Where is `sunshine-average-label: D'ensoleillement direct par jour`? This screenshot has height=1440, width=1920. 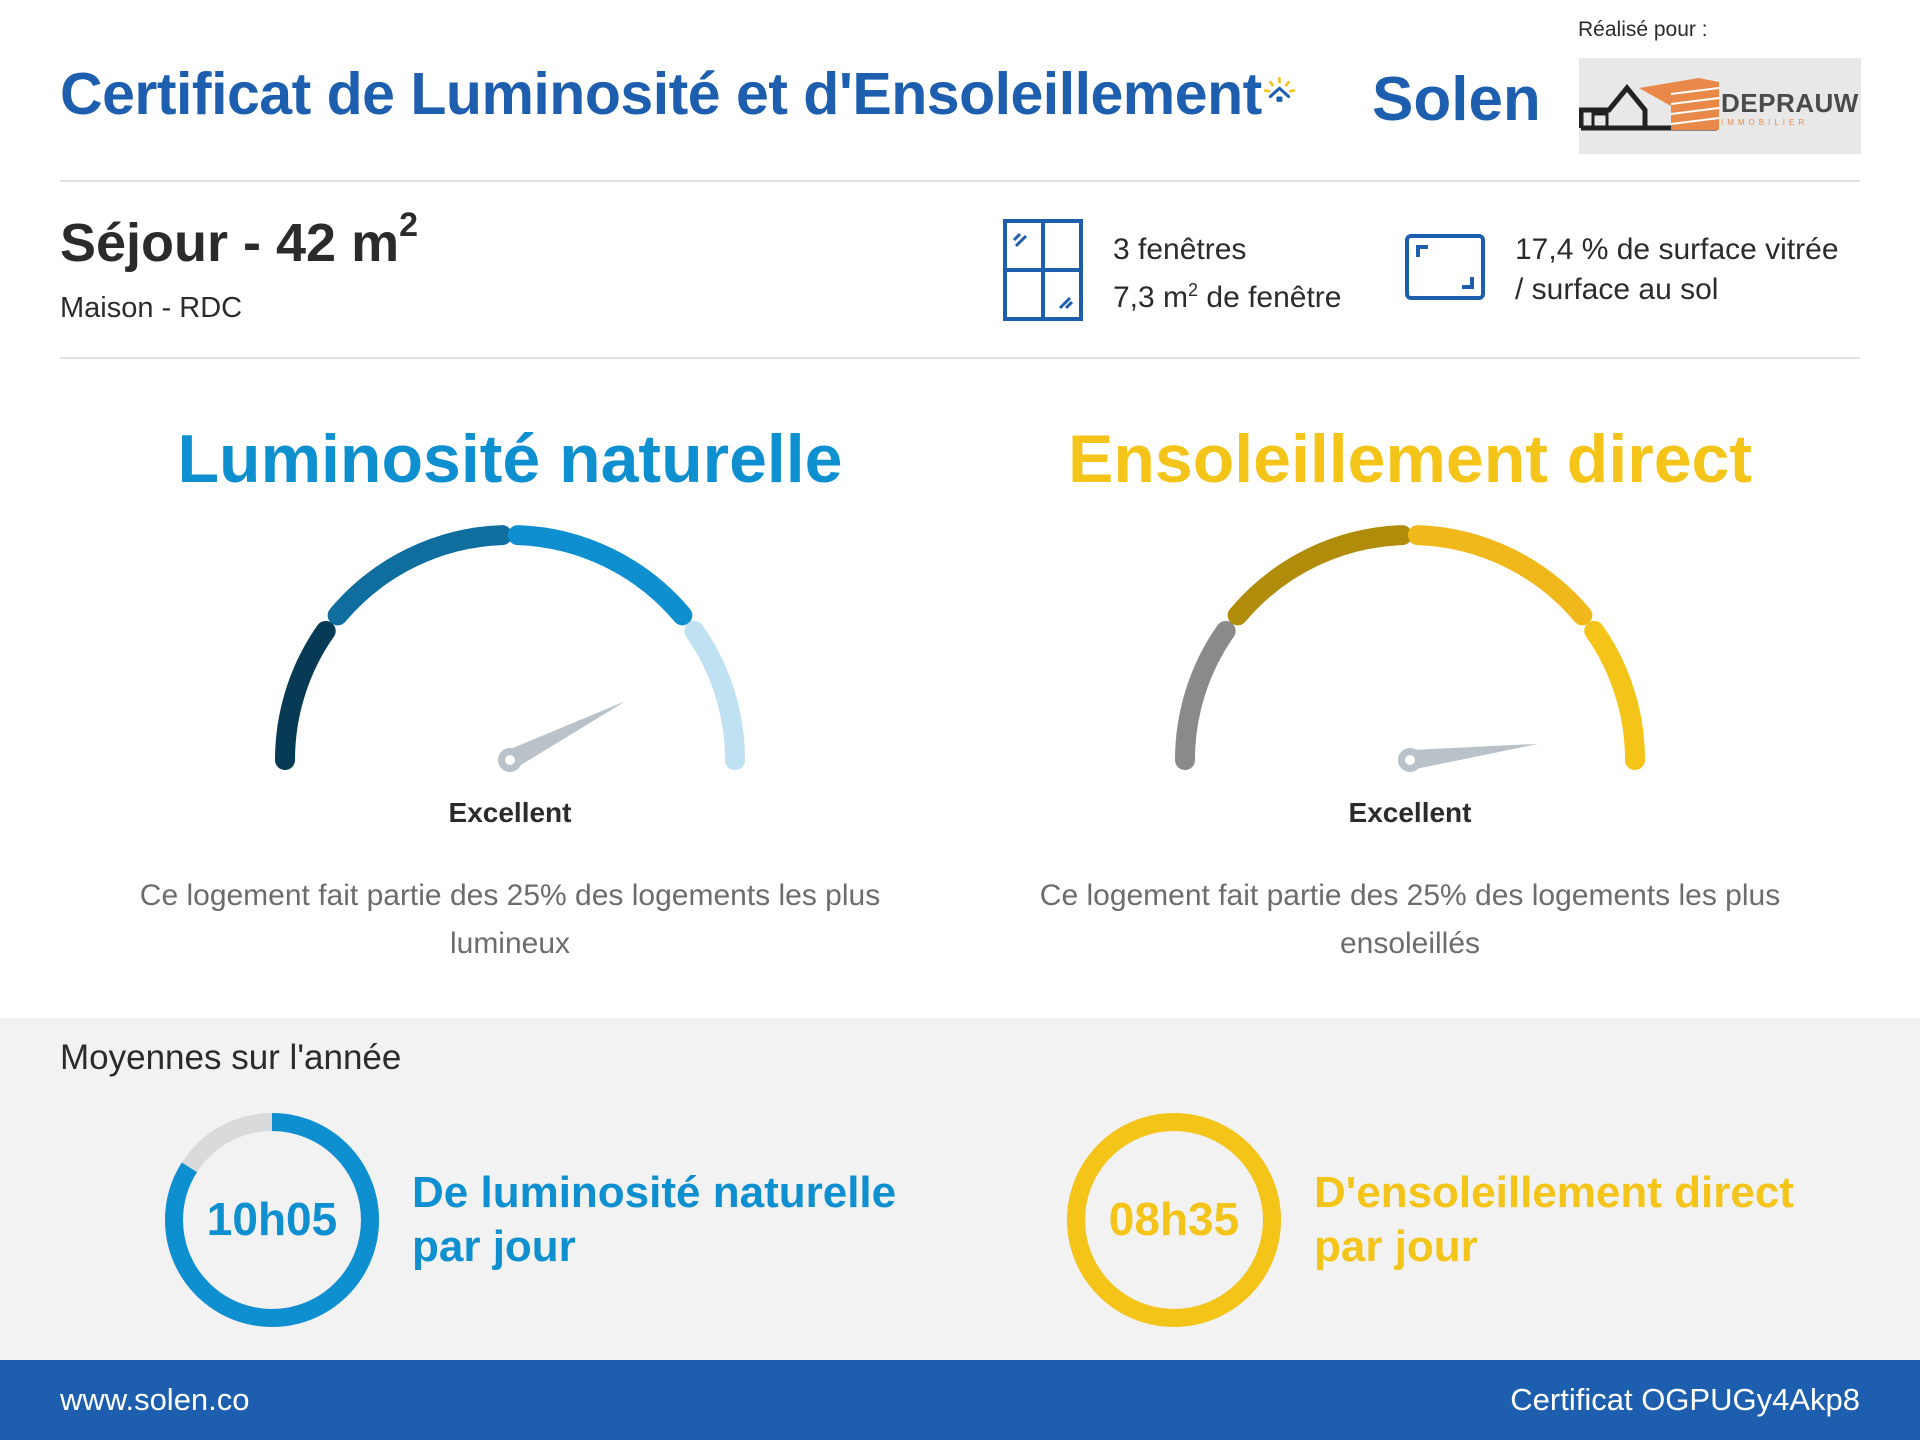
sunshine-average-label: D'ensoleillement direct par jour is located at coordinates (1554, 1219).